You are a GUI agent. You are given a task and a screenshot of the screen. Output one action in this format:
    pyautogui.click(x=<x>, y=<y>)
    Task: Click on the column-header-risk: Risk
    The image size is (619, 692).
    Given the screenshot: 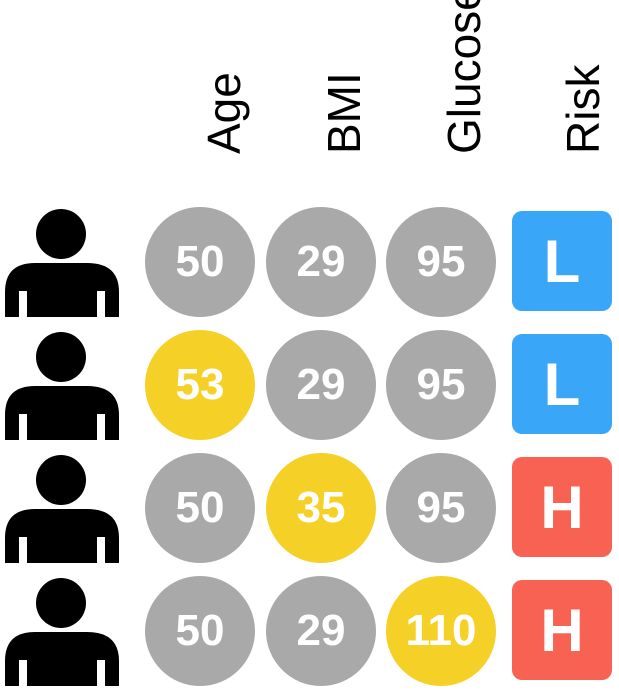 What is the action you would take?
    pyautogui.click(x=564, y=100)
    